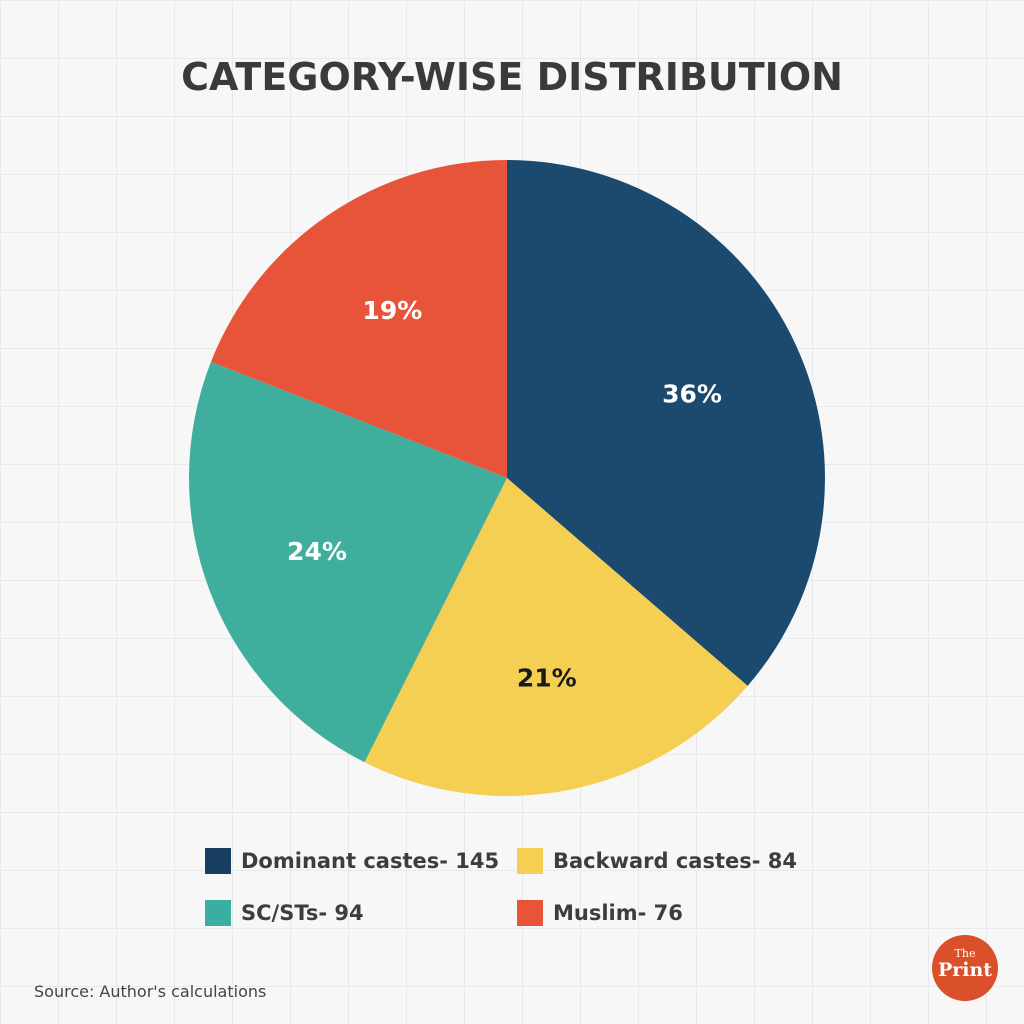 Image resolution: width=1024 pixels, height=1024 pixels. I want to click on legend-label: Backward castes- 84, so click(675, 861).